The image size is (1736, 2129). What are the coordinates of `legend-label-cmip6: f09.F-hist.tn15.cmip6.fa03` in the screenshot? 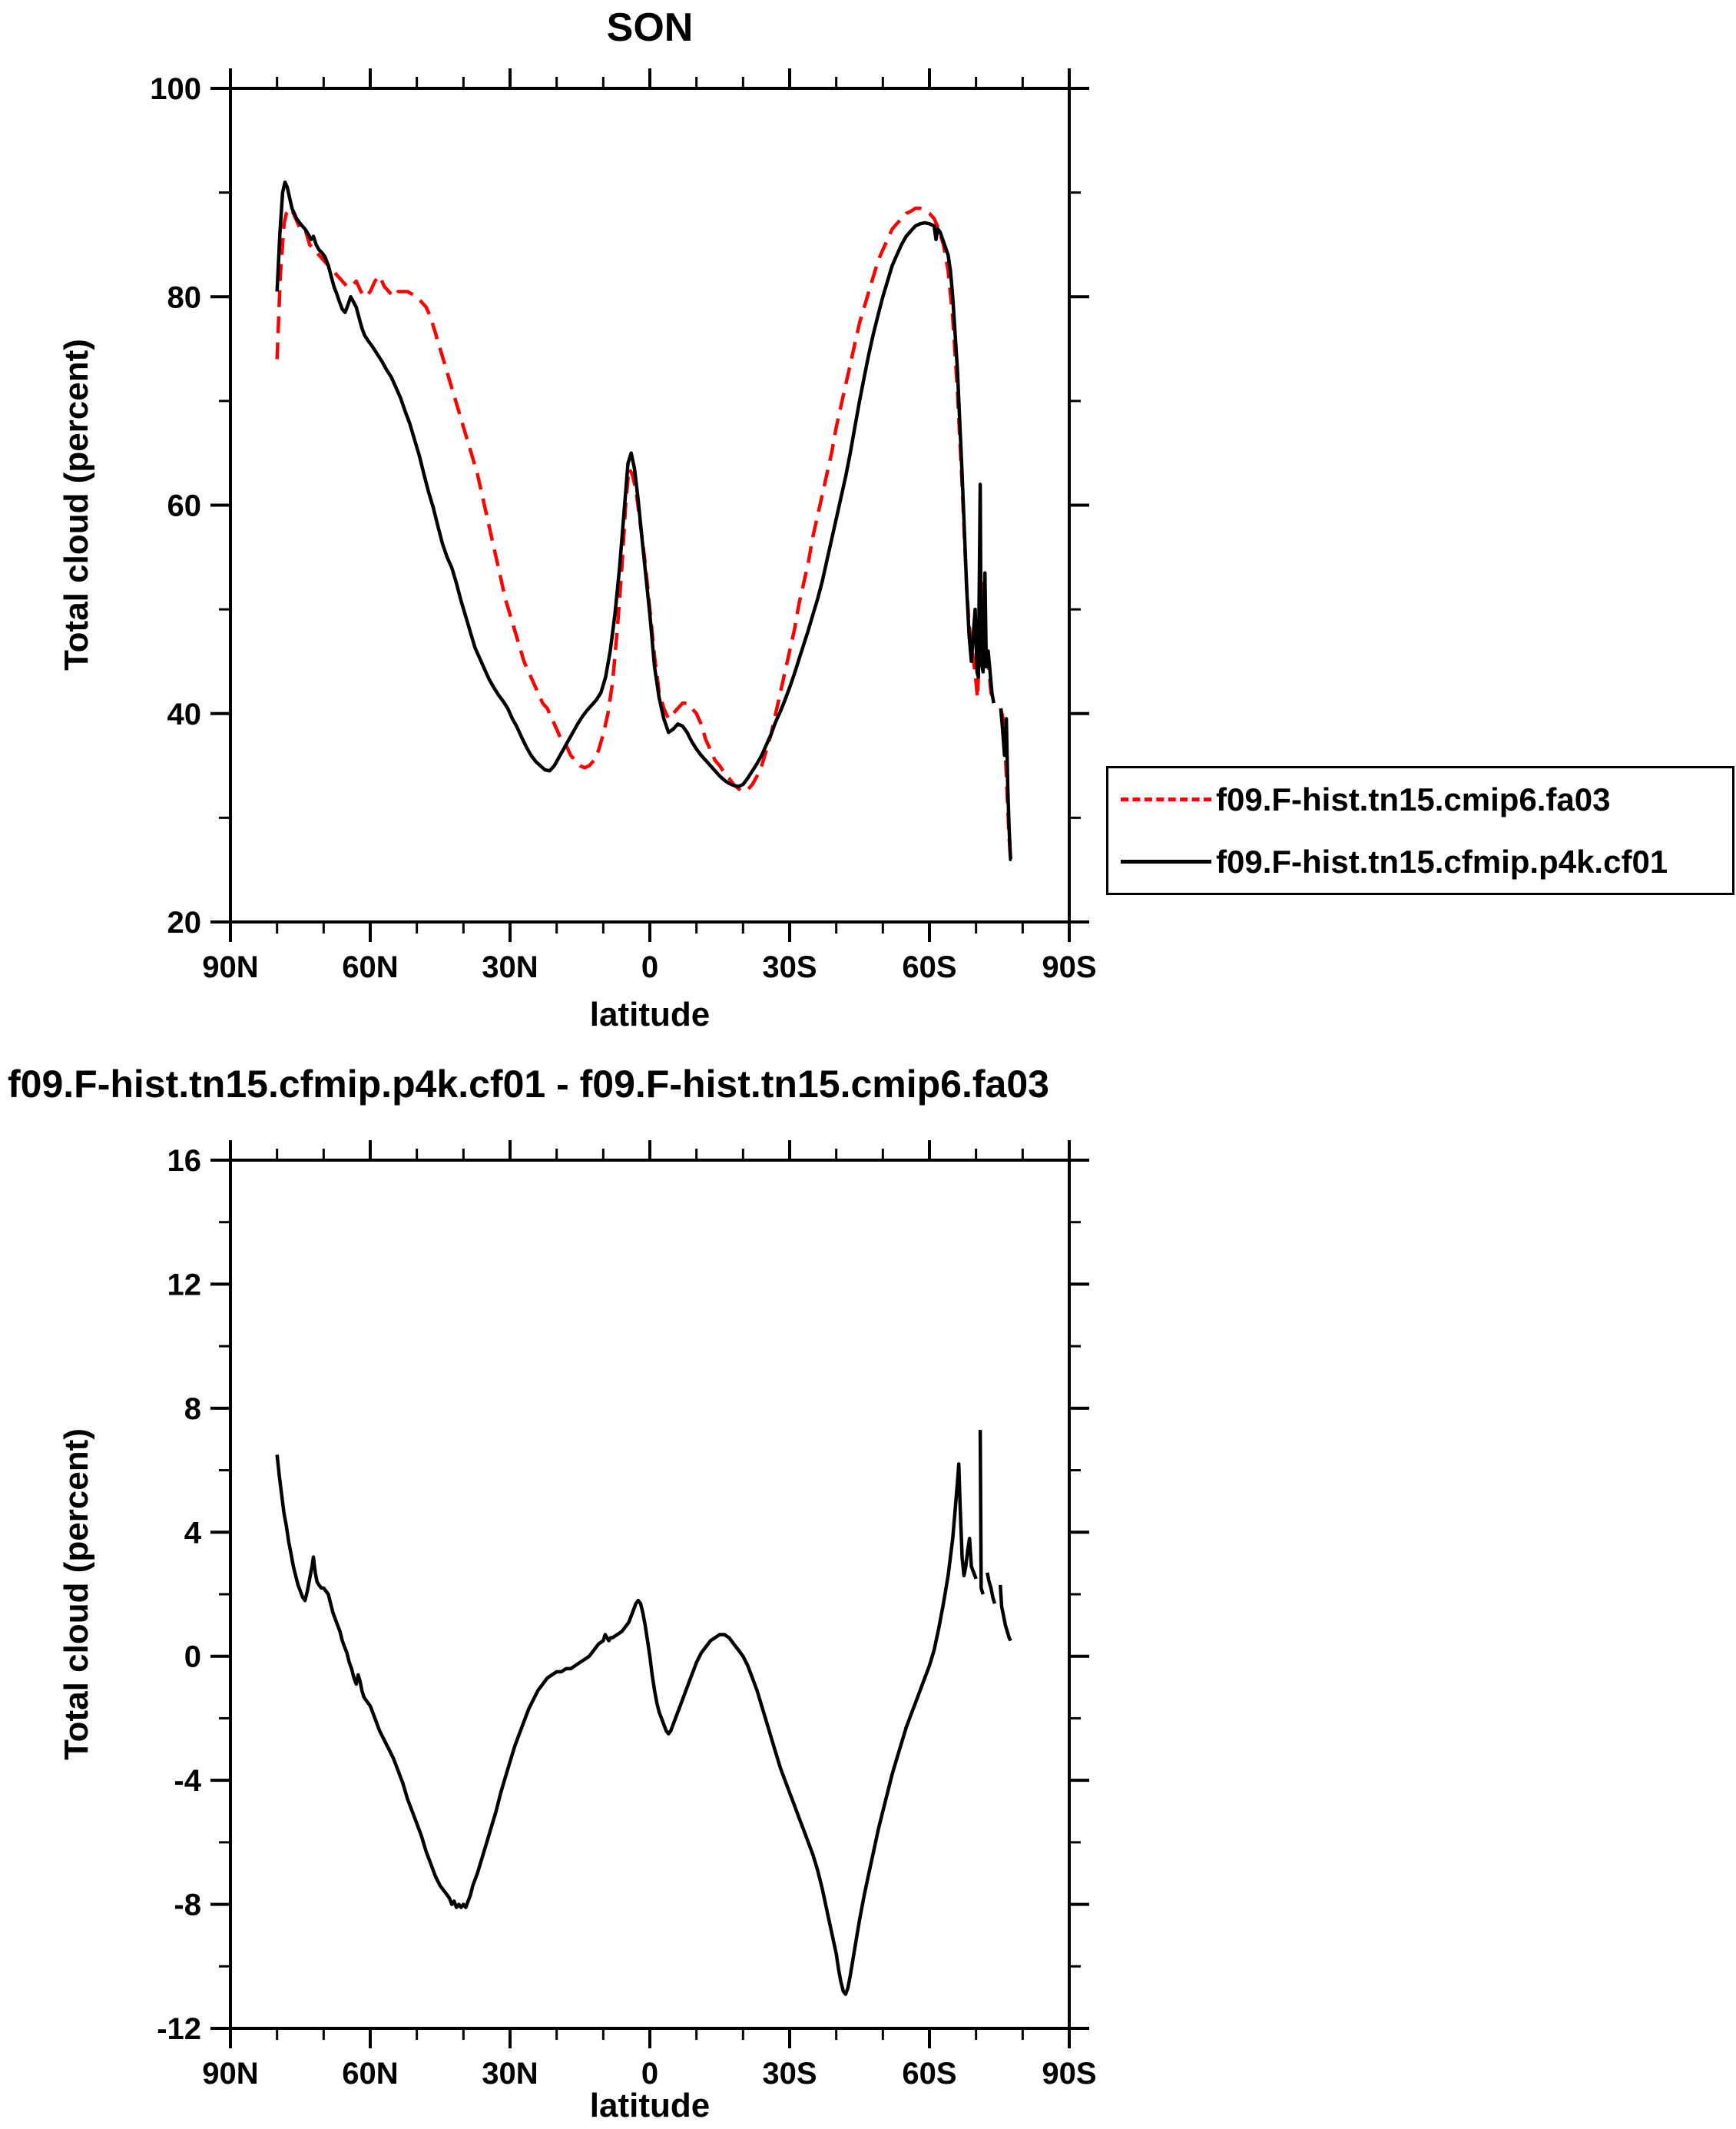 It's located at (1414, 799).